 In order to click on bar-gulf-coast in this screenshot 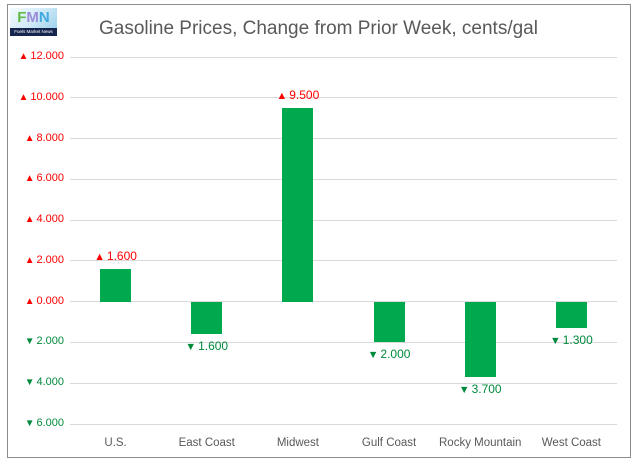, I will do `click(389, 322)`.